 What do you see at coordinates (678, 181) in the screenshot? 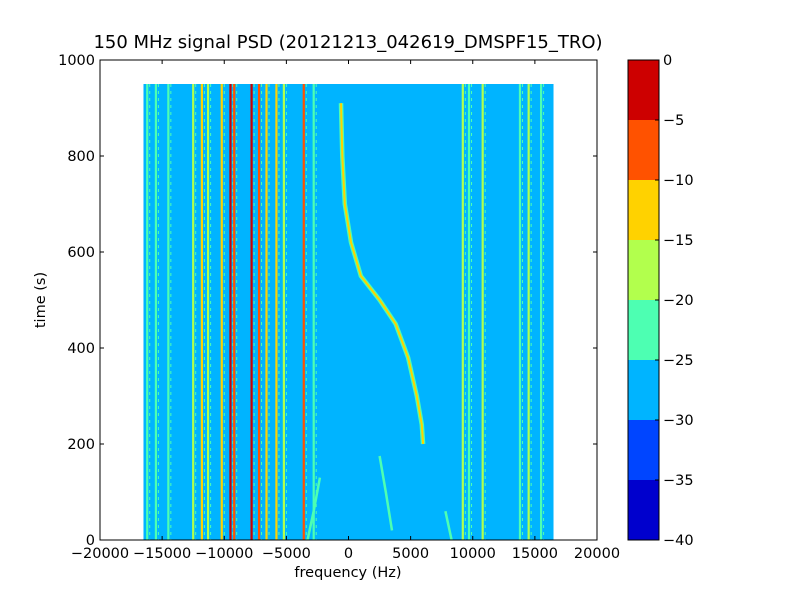
I see `colorbar-tick-label: −10` at bounding box center [678, 181].